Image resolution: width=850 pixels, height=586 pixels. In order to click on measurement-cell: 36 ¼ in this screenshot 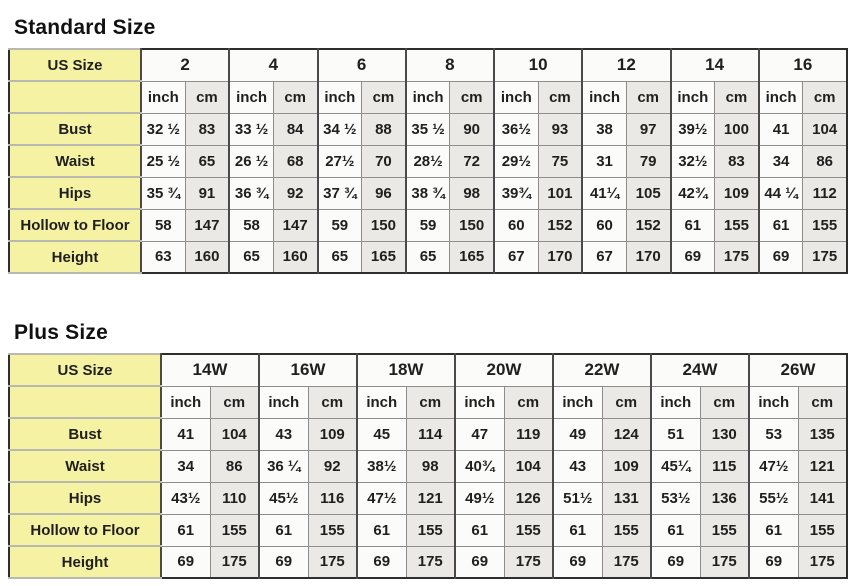, I will do `click(283, 466)`.